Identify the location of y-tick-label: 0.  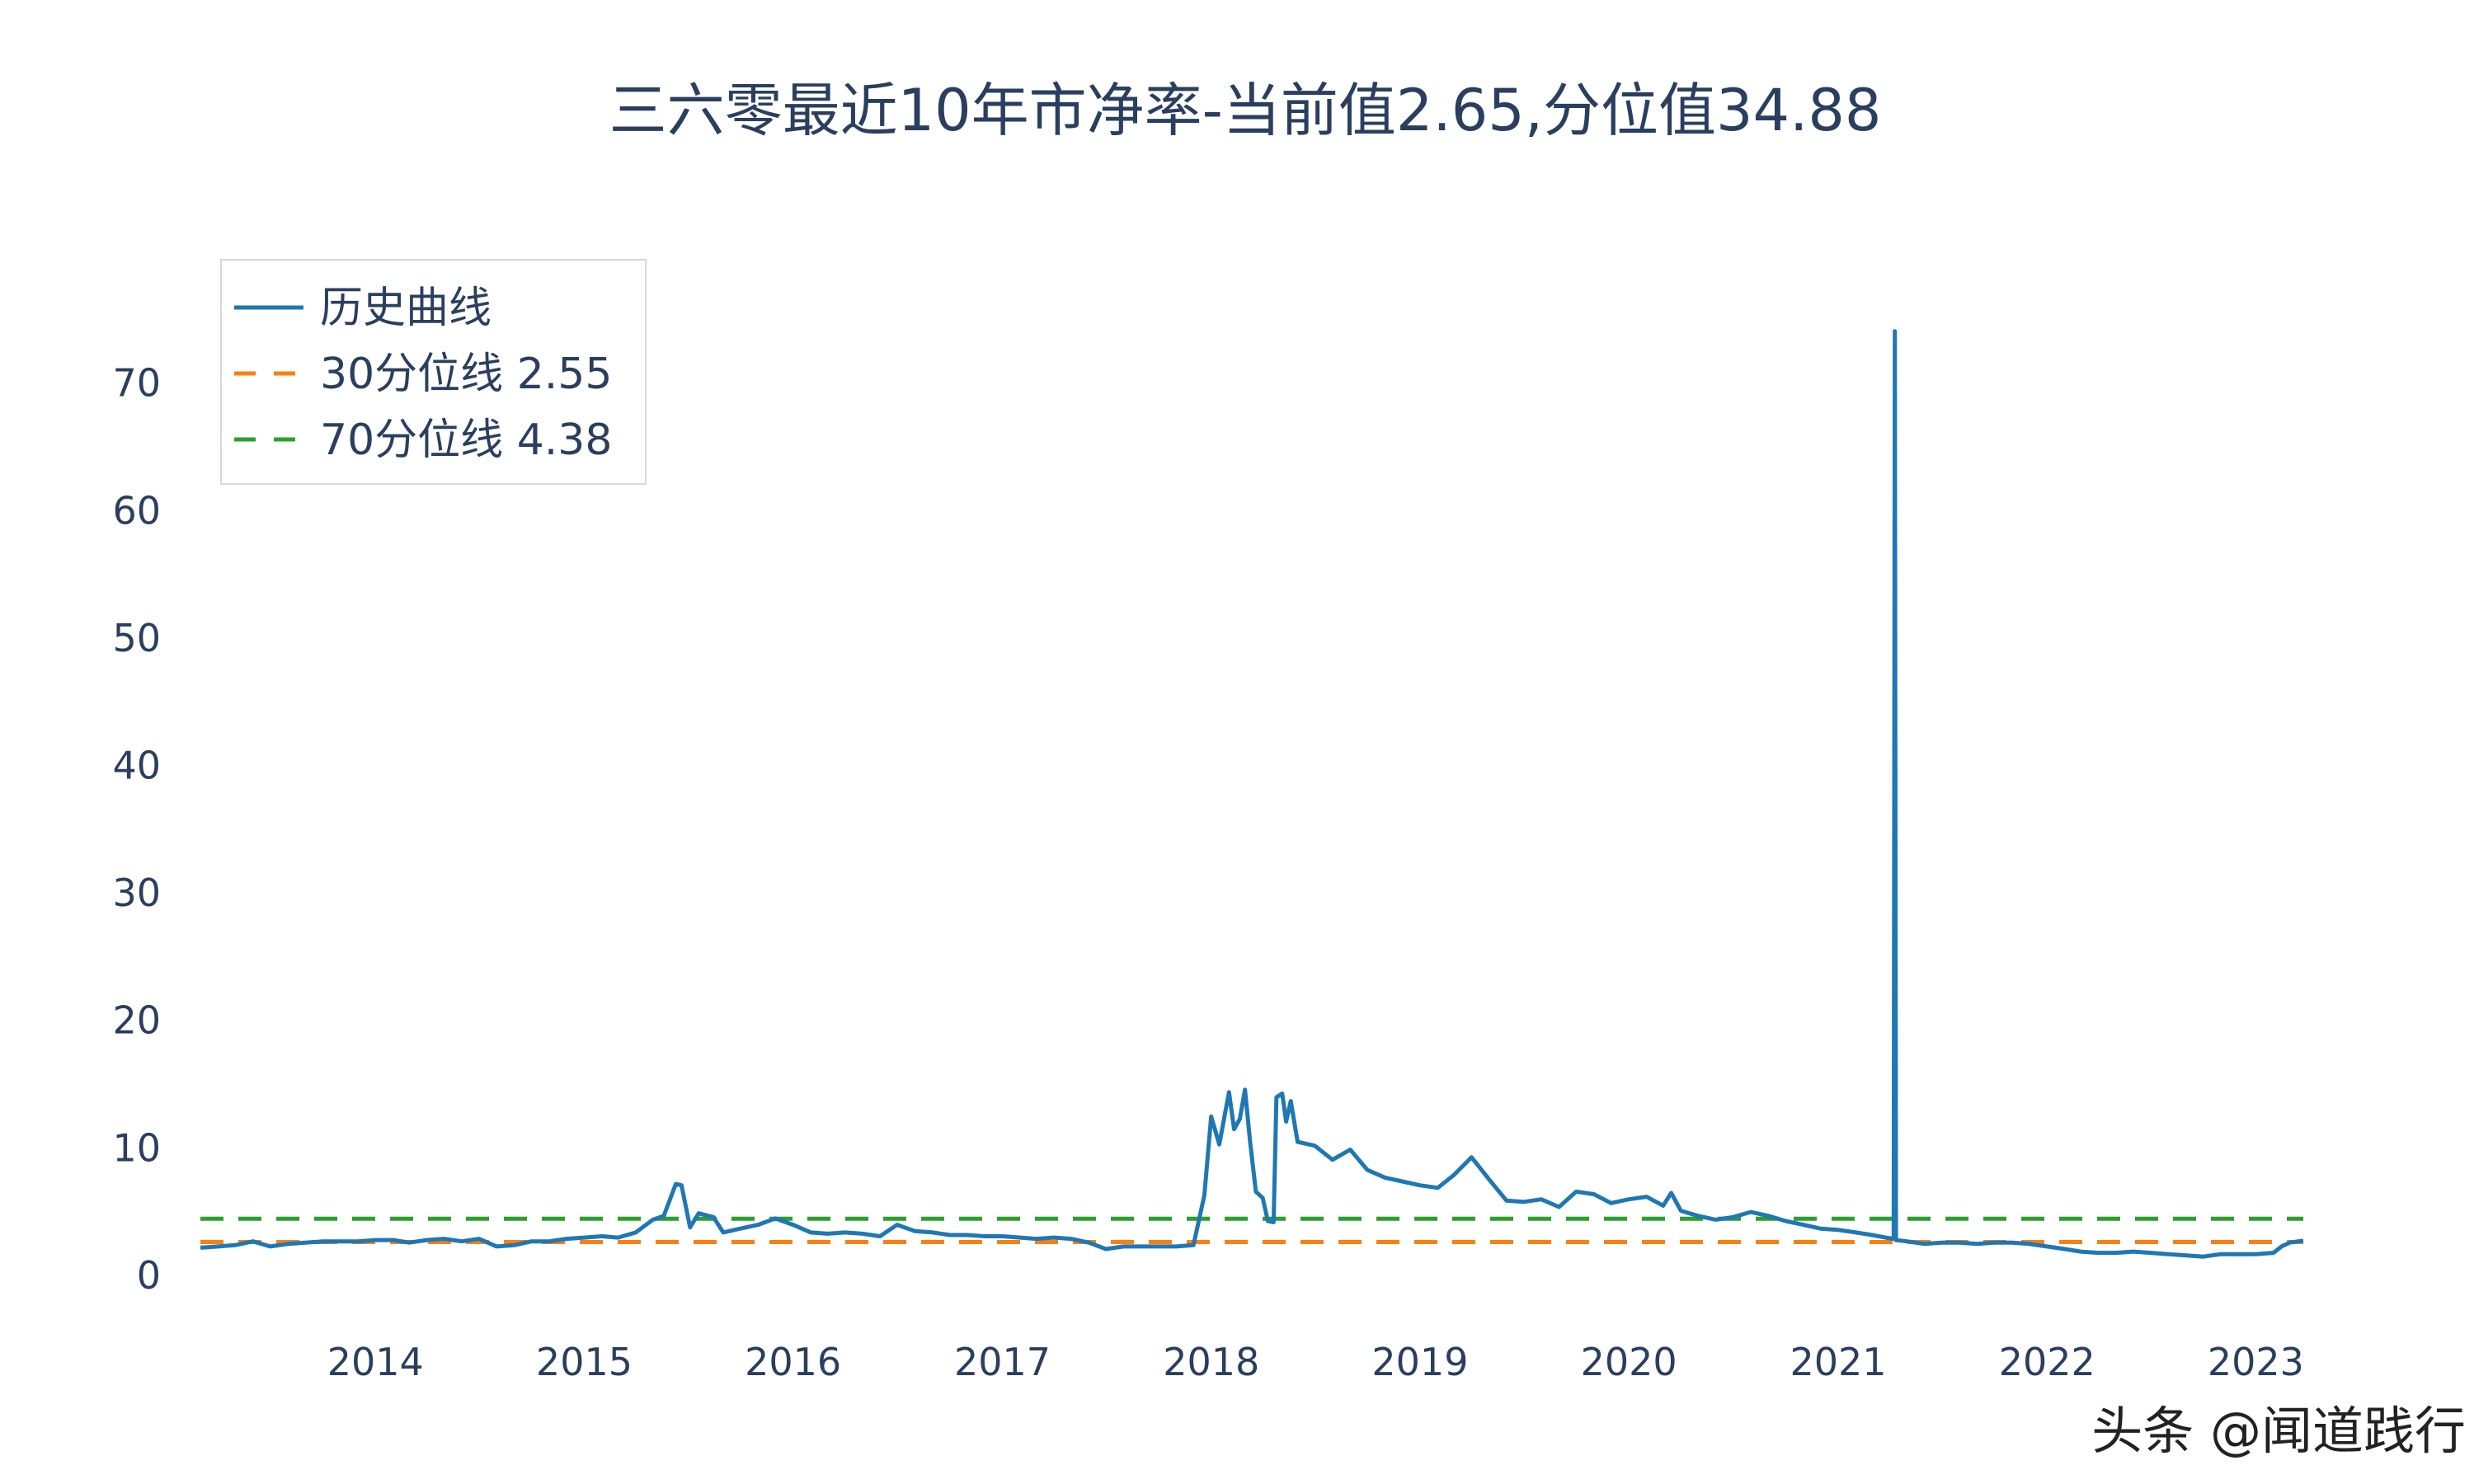
(149, 1275).